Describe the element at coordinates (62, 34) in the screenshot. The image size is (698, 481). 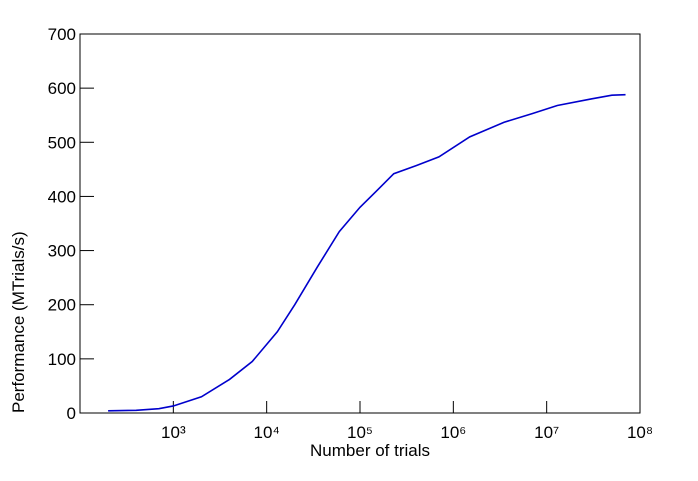
I see `y-tick-label: 700` at that location.